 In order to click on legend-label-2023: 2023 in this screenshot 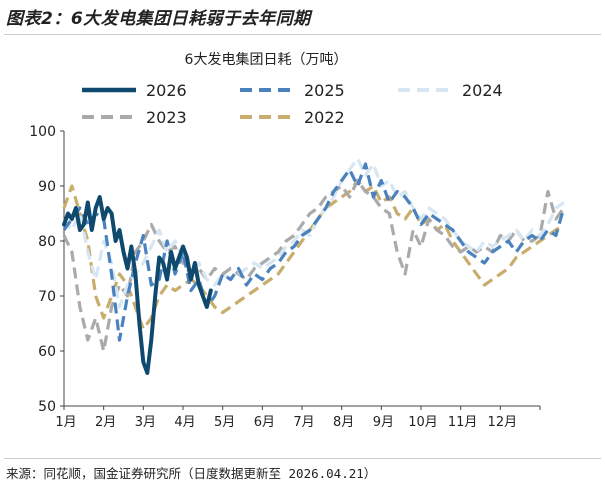, I will do `click(166, 117)`.